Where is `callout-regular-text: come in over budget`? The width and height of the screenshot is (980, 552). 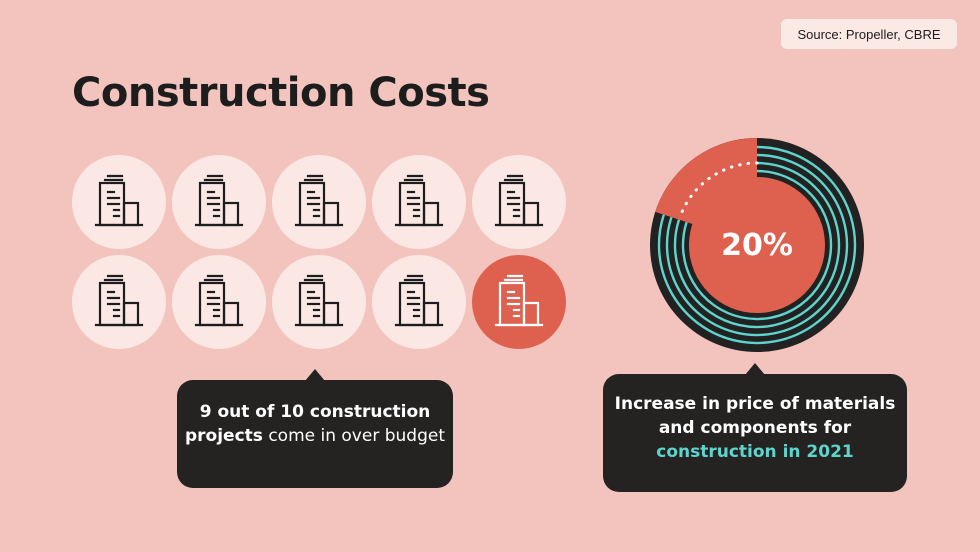
callout-regular-text: come in over budget is located at coordinates (353, 436).